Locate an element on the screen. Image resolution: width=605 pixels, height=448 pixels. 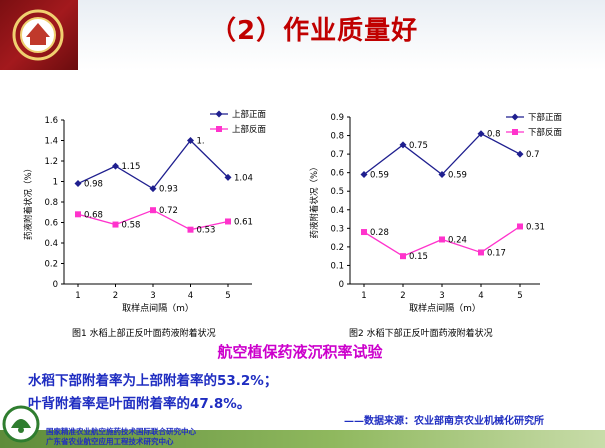
page-title: （2）作业质量好 is located at coordinates (314, 31).